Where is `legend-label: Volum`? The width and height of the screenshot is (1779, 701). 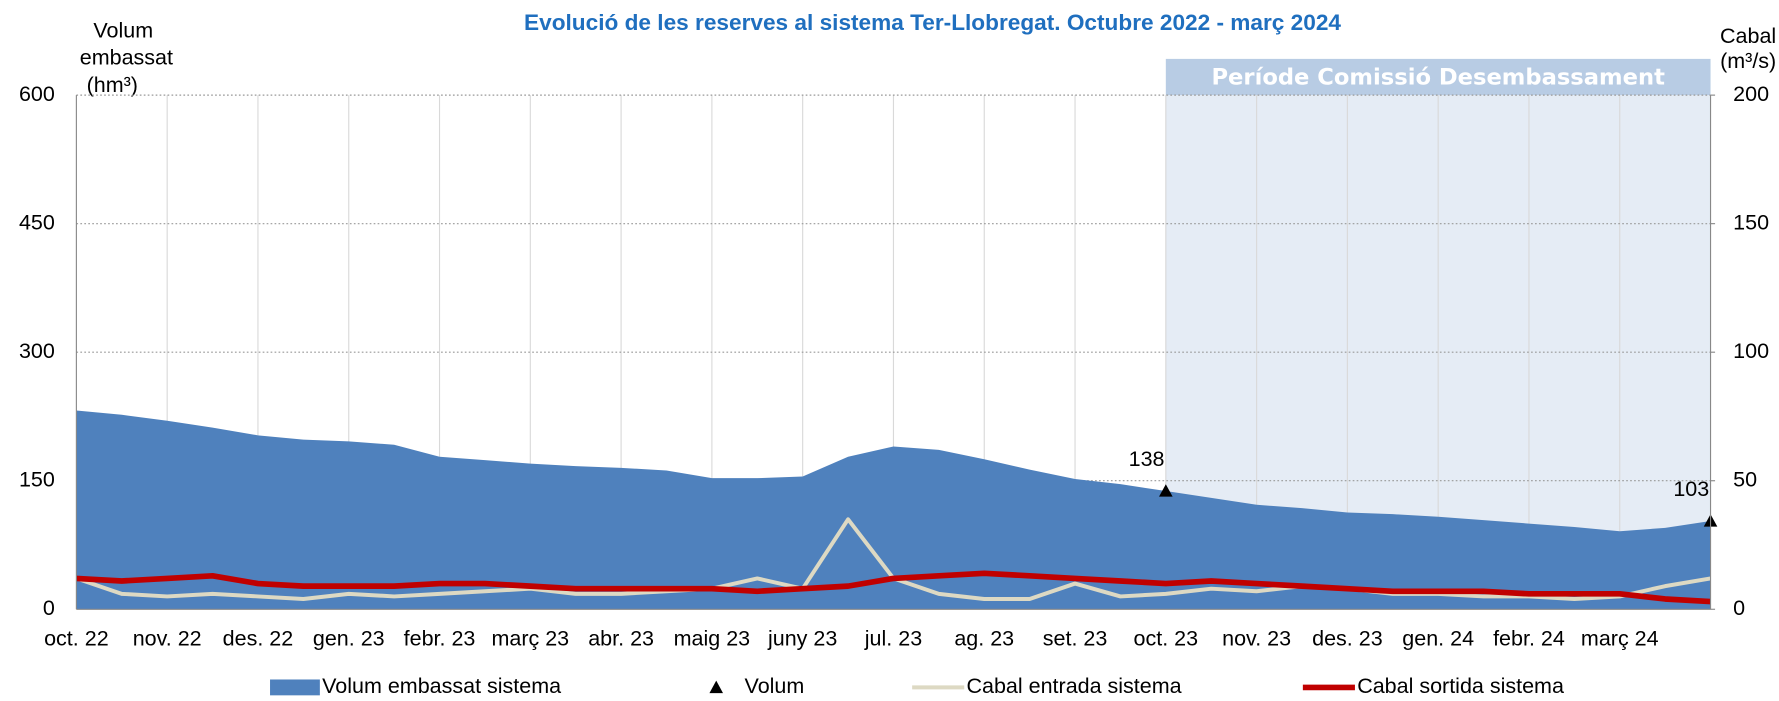 legend-label: Volum is located at coordinates (775, 686).